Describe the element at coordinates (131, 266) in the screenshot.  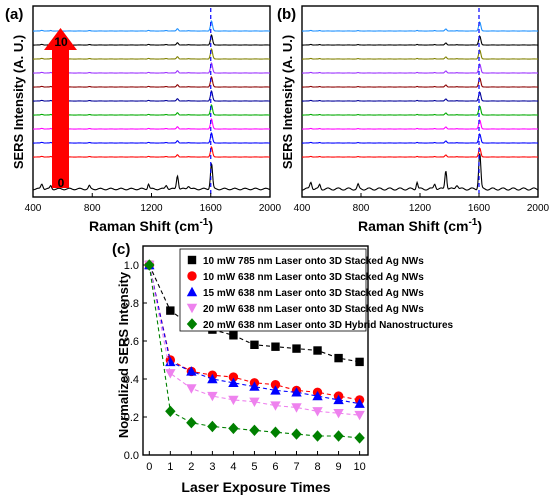
I see `panel-c-ytick-label-5: 1.0` at that location.